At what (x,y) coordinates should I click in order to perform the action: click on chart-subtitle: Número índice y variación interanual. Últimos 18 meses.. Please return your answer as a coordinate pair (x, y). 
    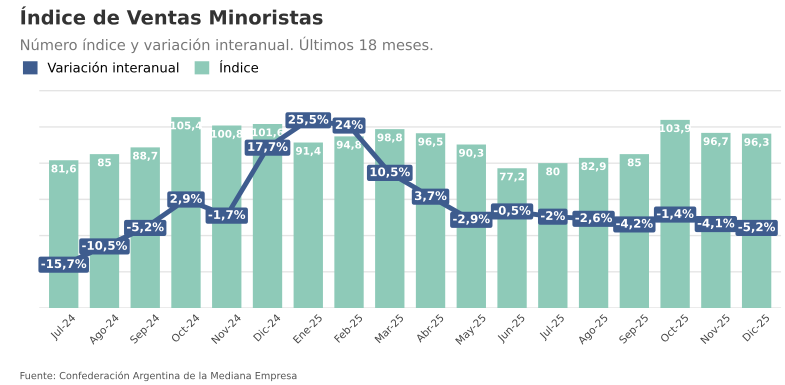
    Looking at the image, I should click on (226, 45).